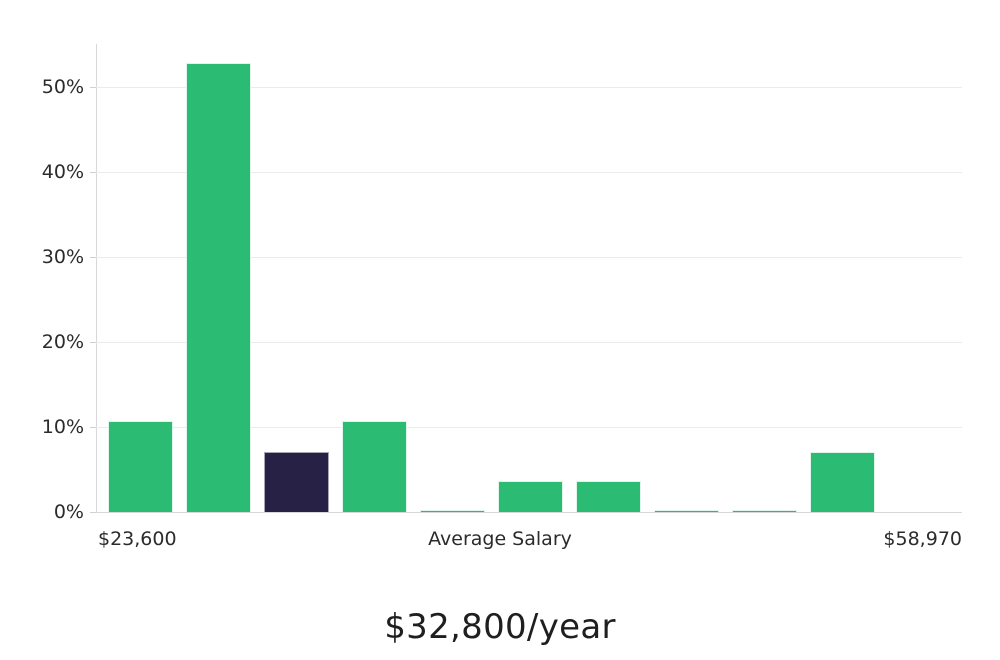 The image size is (1000, 660). What do you see at coordinates (500, 627) in the screenshot?
I see `chart-caption: $32,800/year` at bounding box center [500, 627].